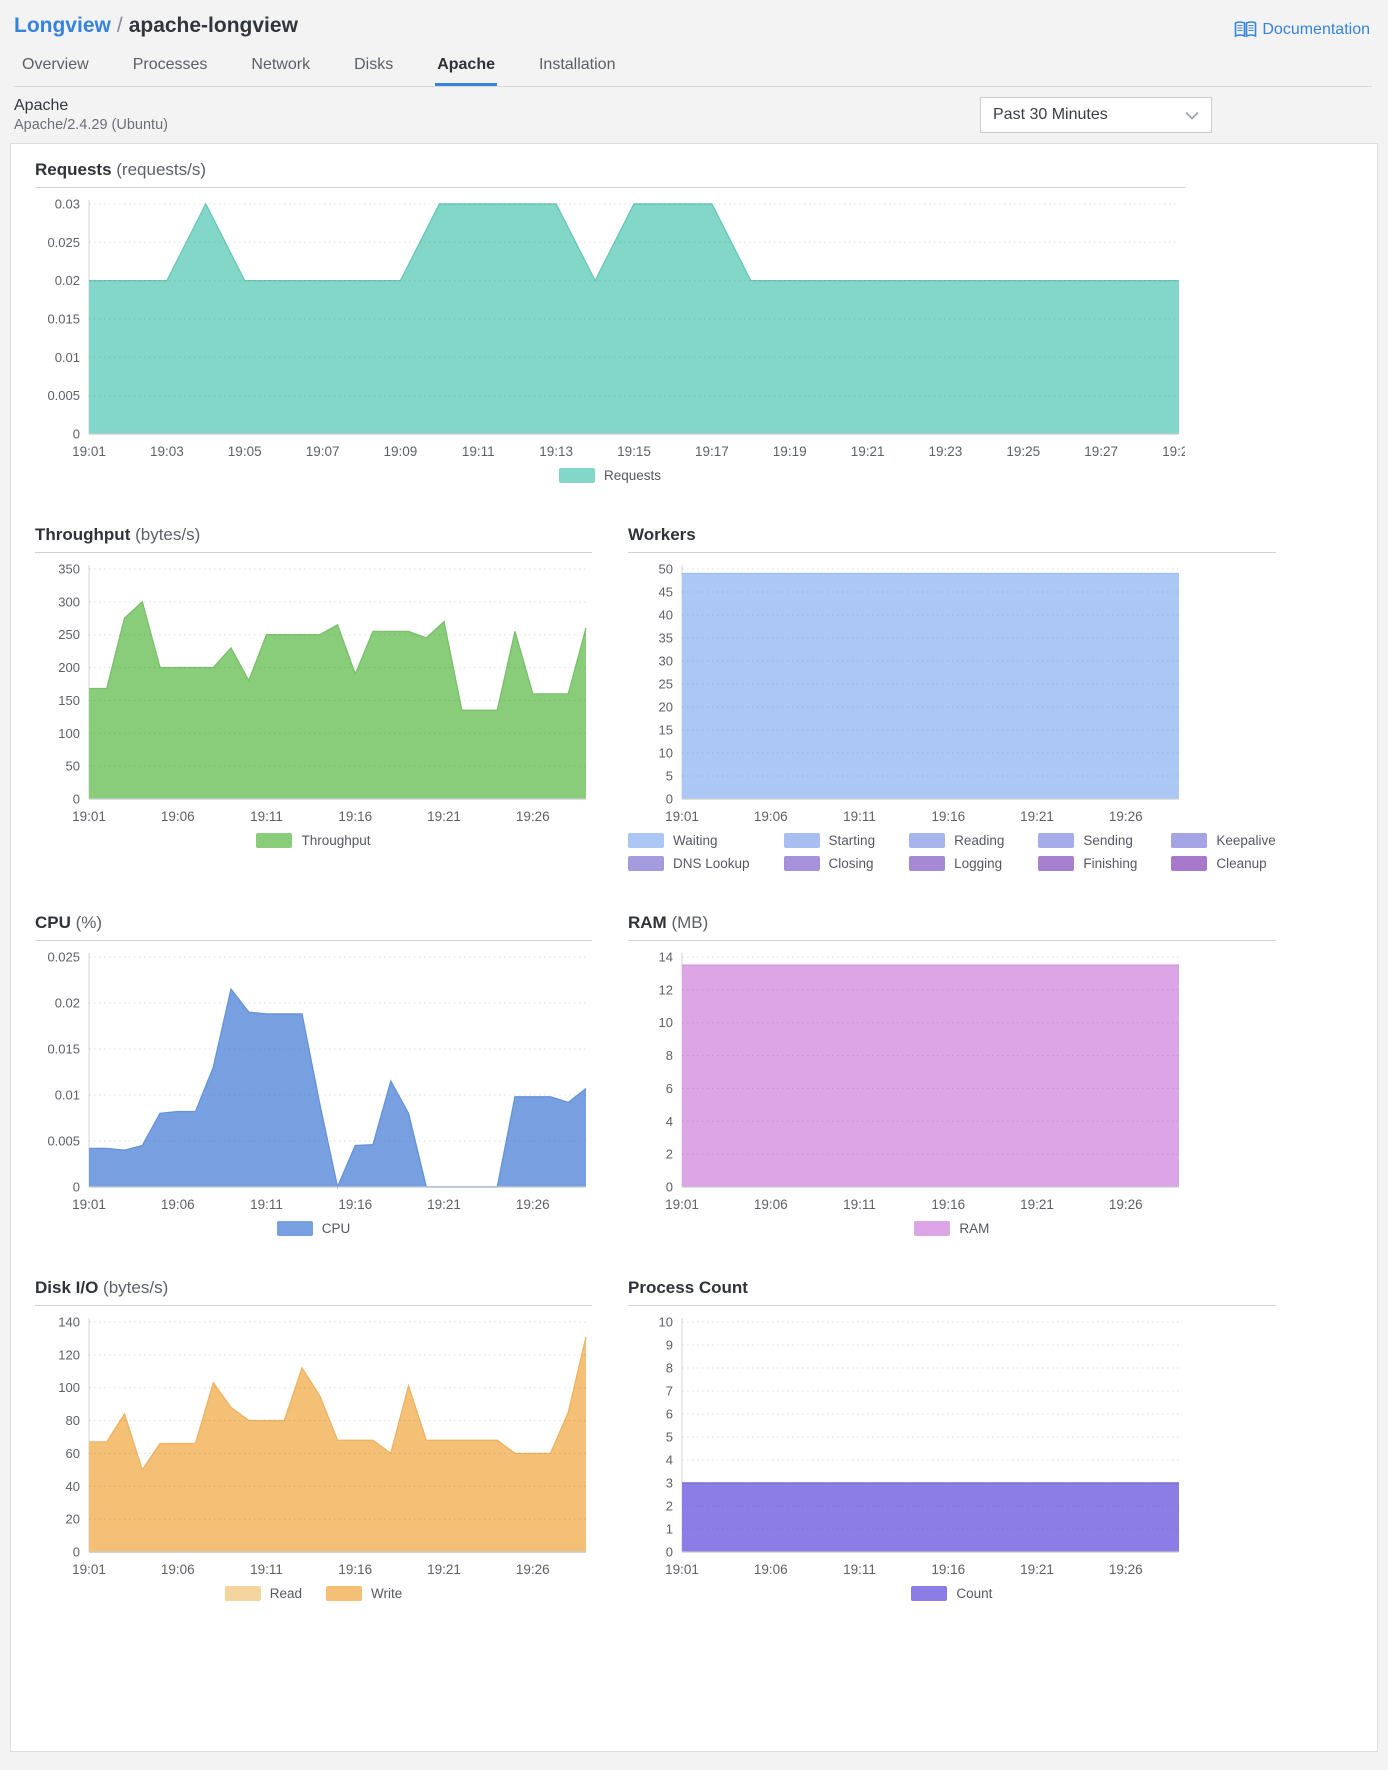 The image size is (1388, 1770). Describe the element at coordinates (609, 475) in the screenshot. I see `legend-item-requests: Requests` at that location.